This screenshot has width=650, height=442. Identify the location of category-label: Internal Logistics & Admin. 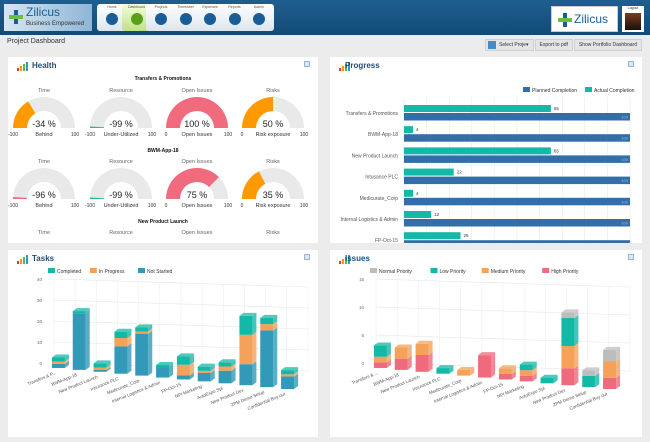
(369, 220).